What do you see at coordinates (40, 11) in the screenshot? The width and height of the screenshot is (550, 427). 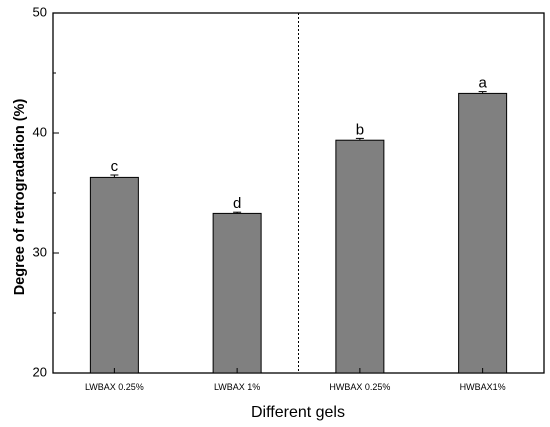 I see `y-tick-label: 50` at bounding box center [40, 11].